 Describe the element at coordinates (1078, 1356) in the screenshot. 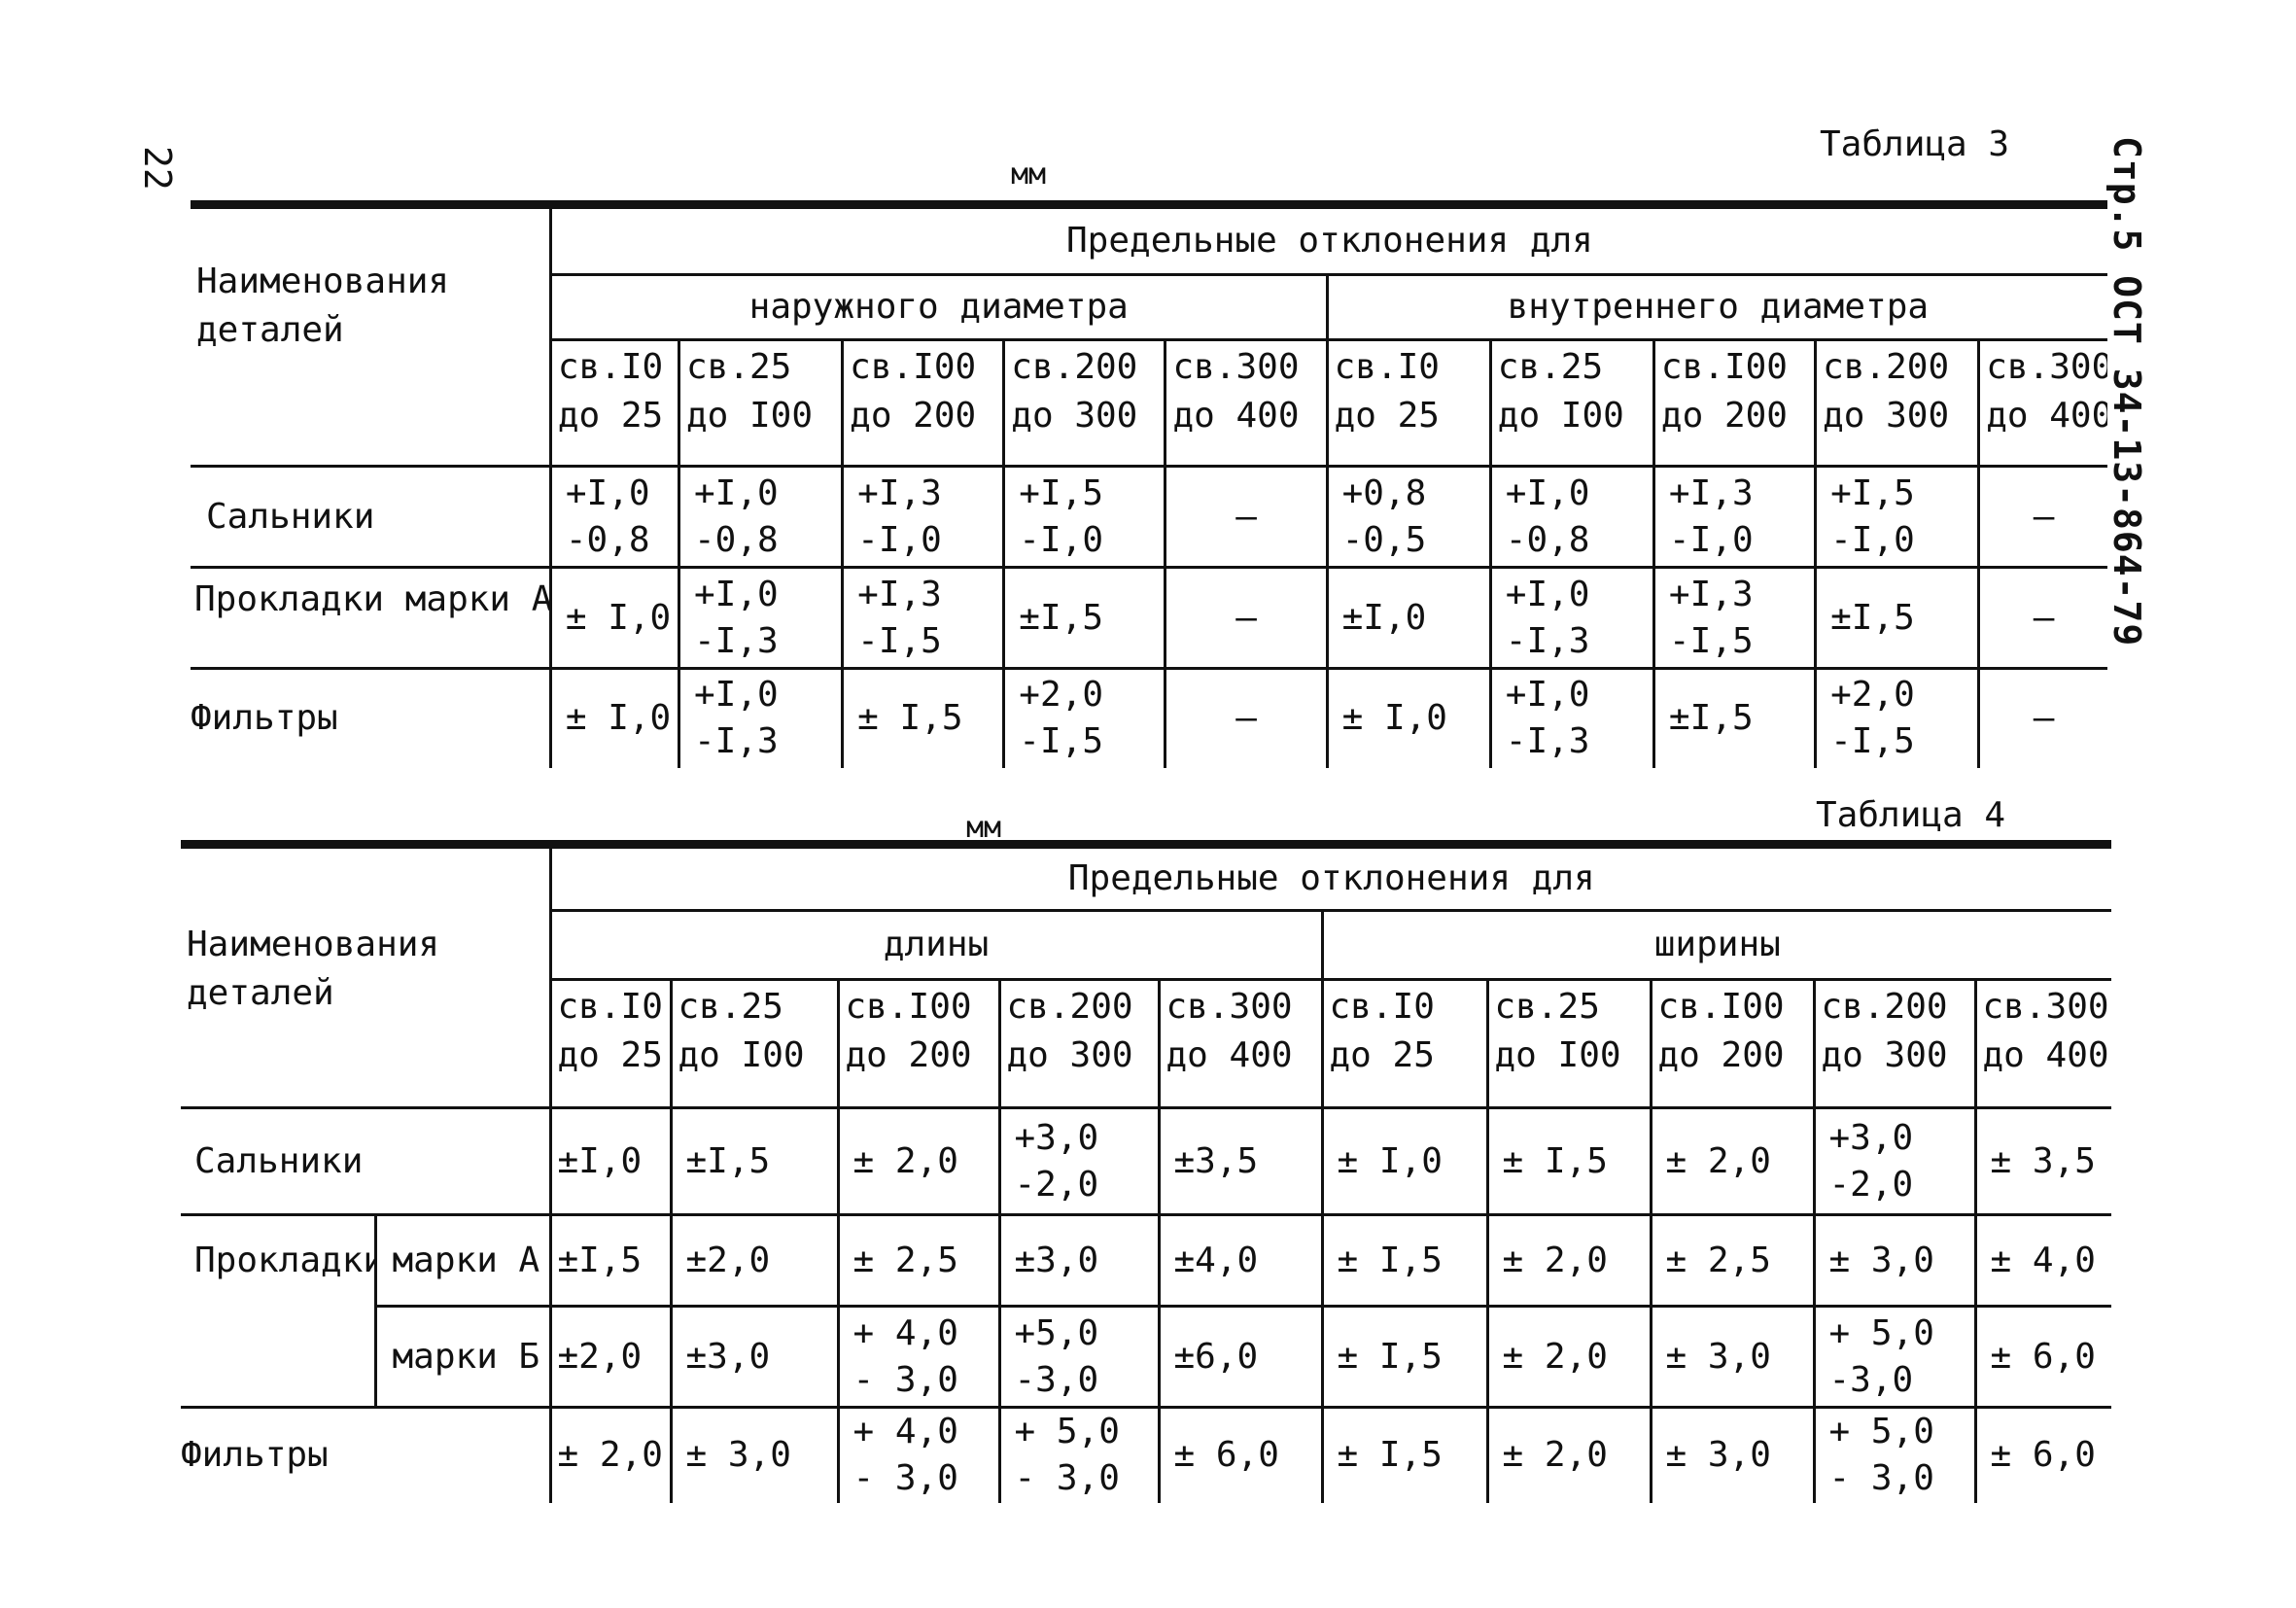

I see `cell-value: +5,0 -3,0` at that location.